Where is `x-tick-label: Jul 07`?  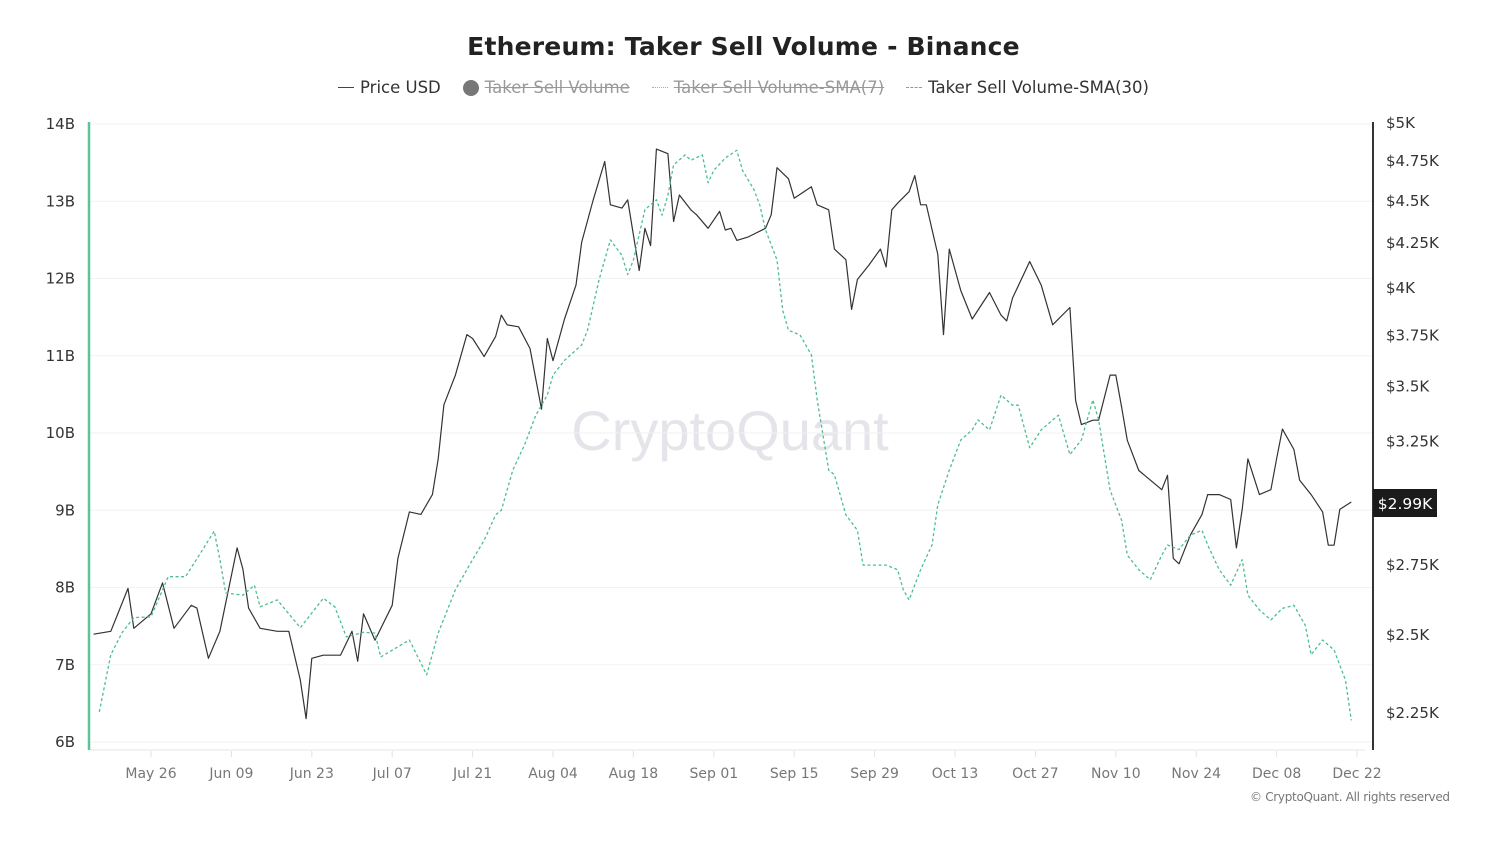 x-tick-label: Jul 07 is located at coordinates (392, 774).